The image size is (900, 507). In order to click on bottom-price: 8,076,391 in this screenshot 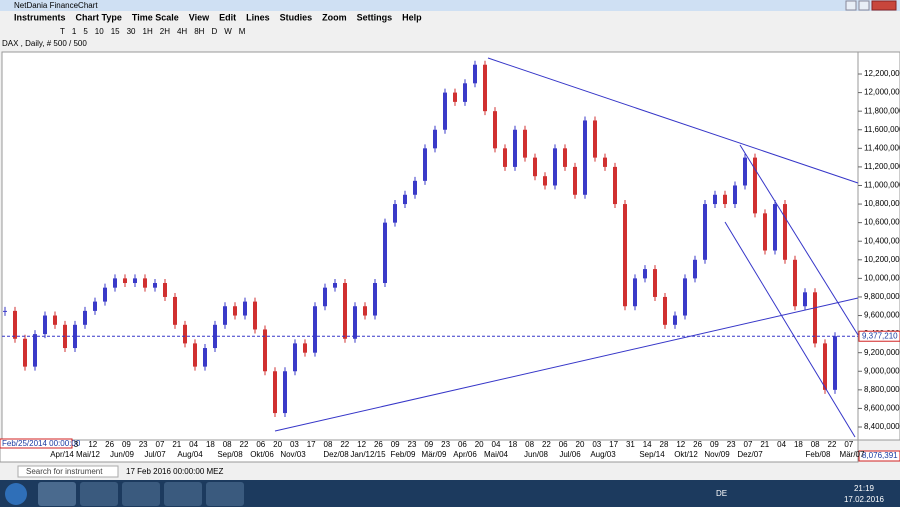, I will do `click(880, 455)`.